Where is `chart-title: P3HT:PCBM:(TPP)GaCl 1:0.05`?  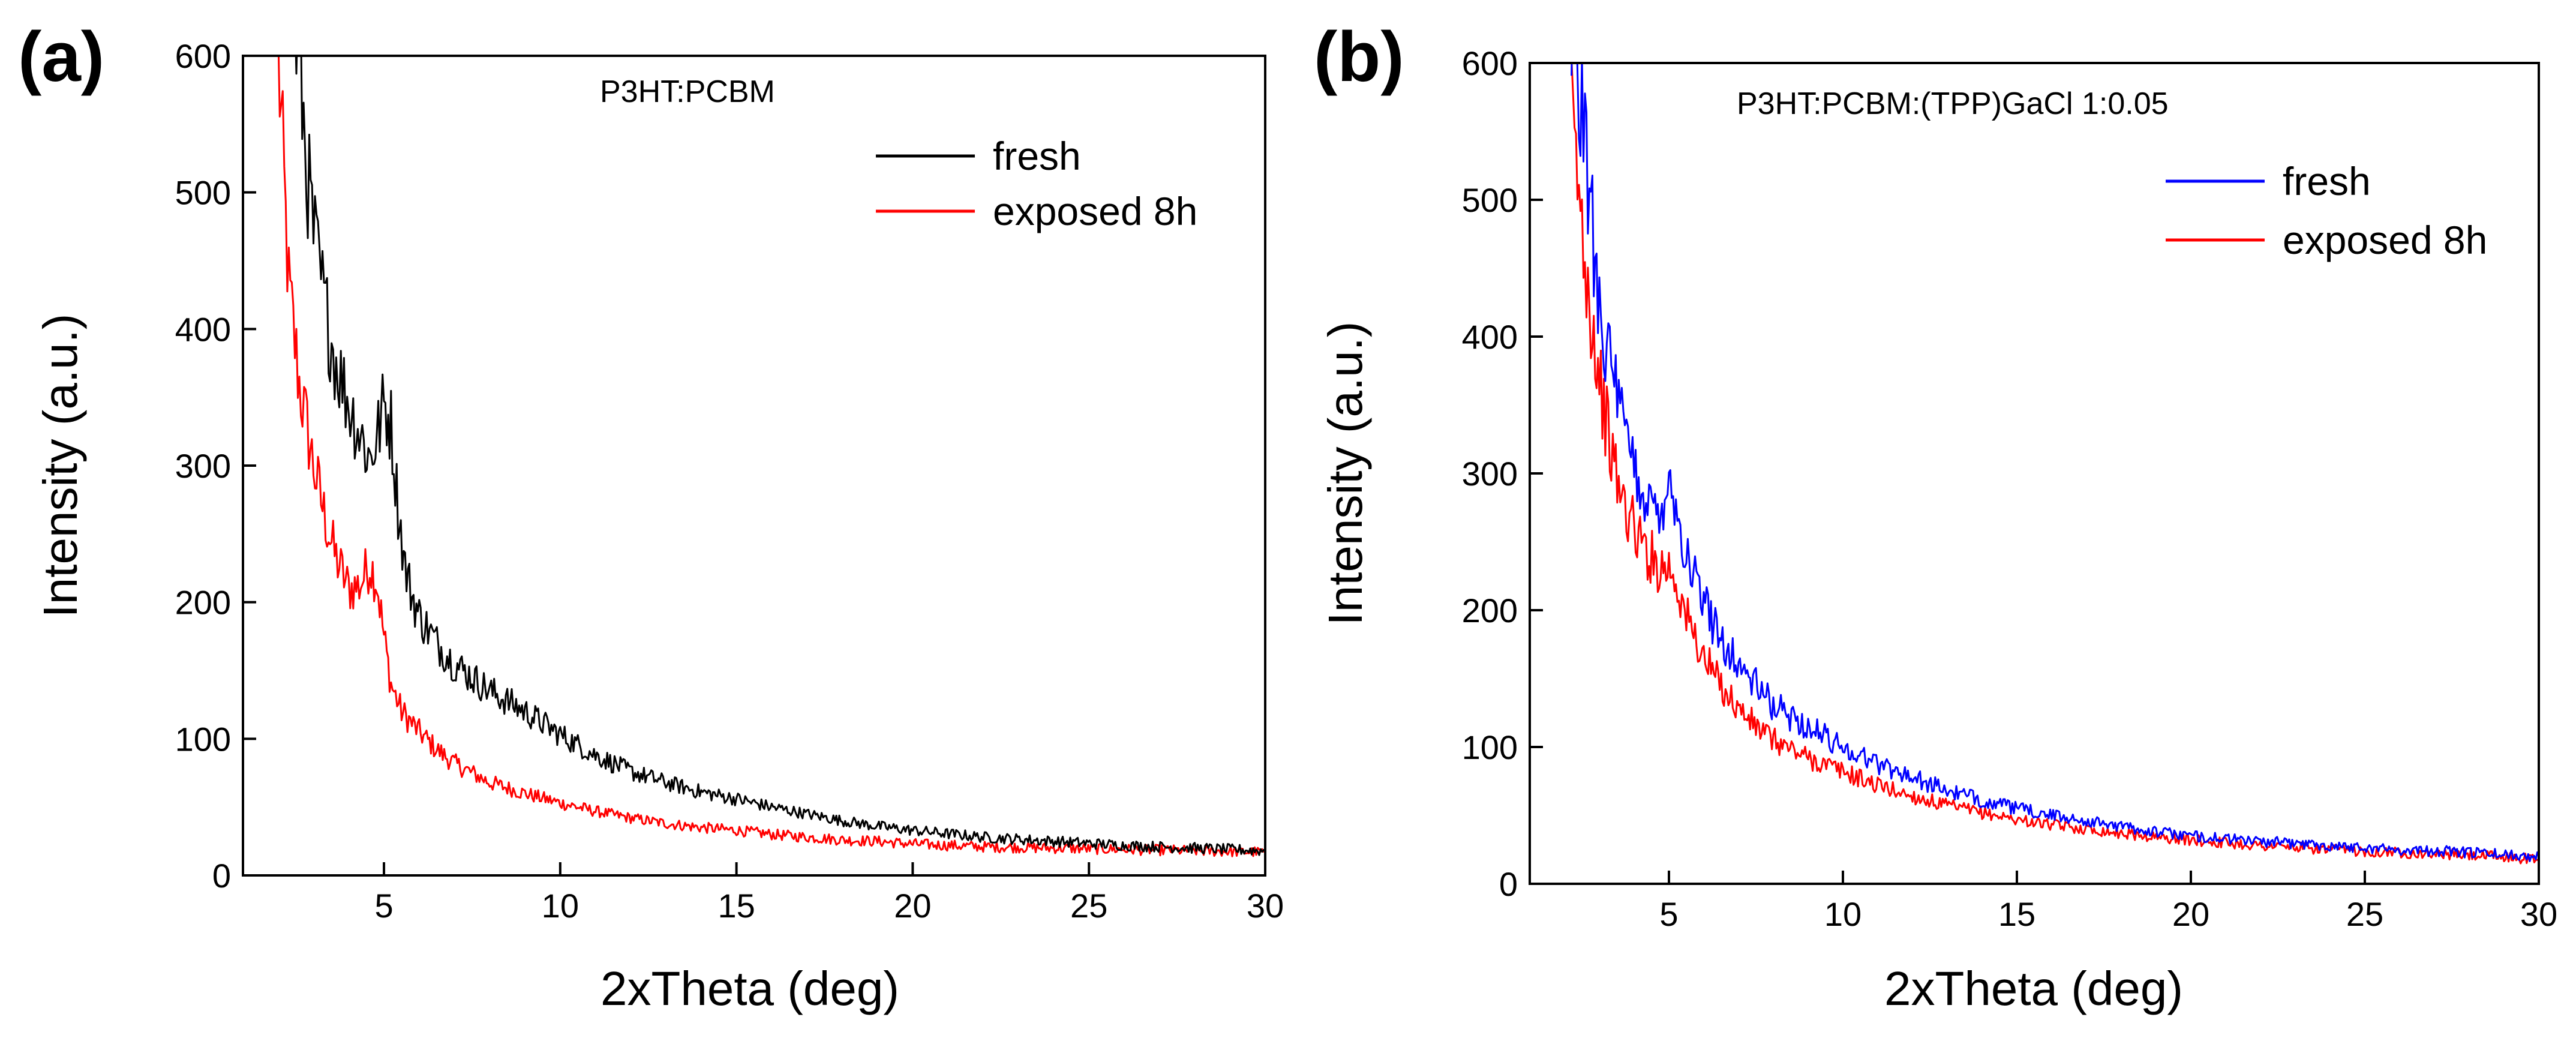
chart-title: P3HT:PCBM:(TPP)GaCl 1:0.05 is located at coordinates (1953, 103).